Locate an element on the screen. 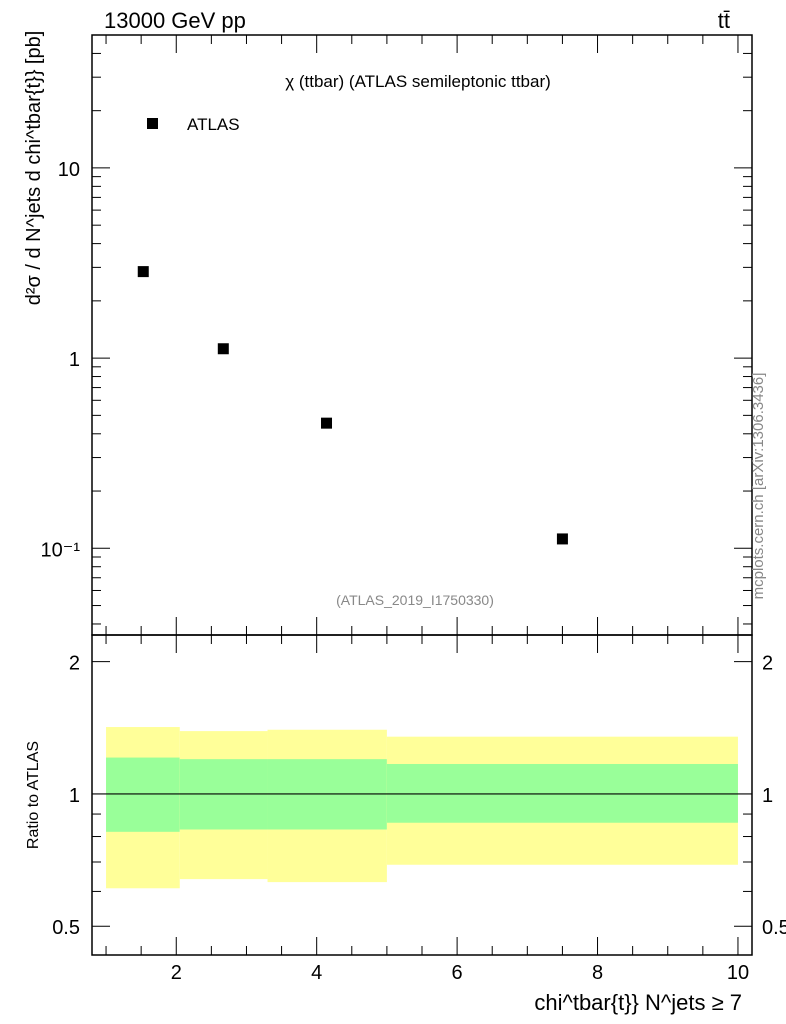 Image resolution: width=786 pixels, height=1024 pixels. ratio-y-axis-label: Ratio to ATLAS is located at coordinates (33, 795).